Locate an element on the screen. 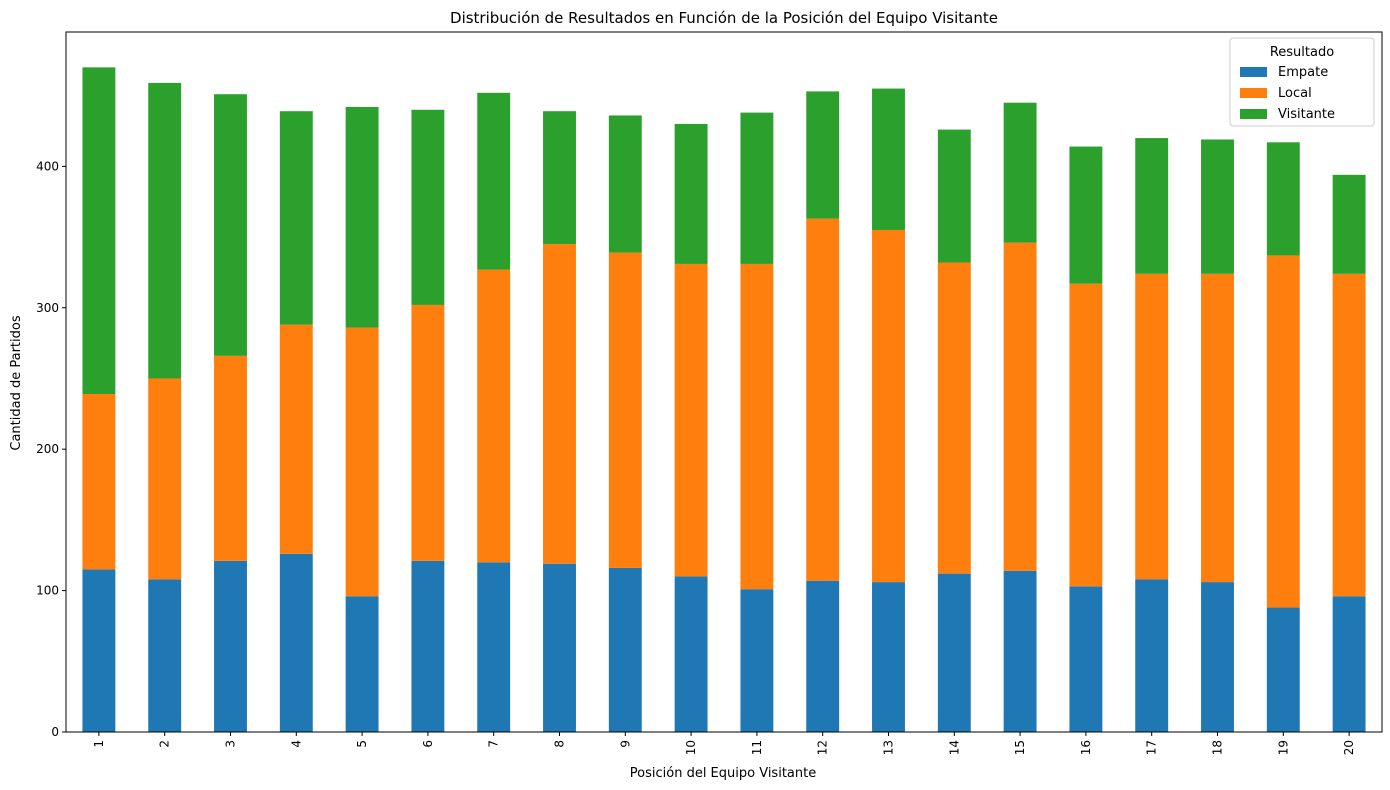  legend-label-local: Local is located at coordinates (1295, 93).